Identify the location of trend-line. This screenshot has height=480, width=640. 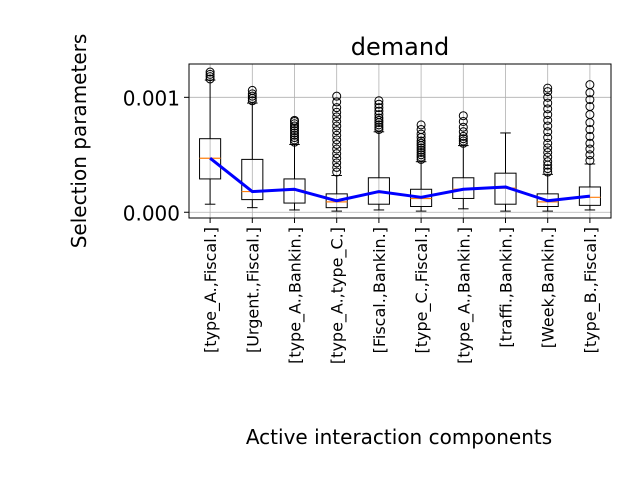
(400, 180).